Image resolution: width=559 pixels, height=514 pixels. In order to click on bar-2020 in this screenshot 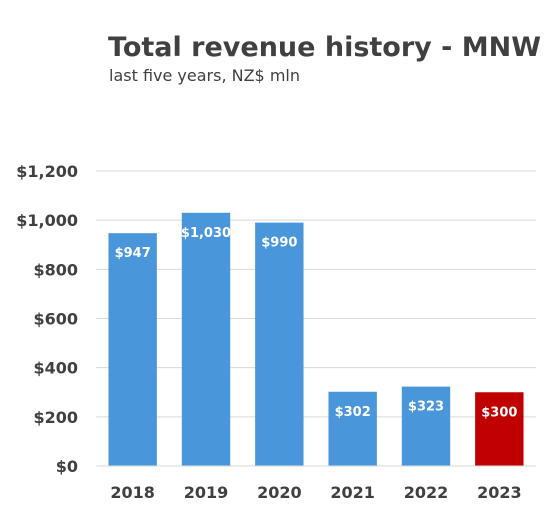, I will do `click(279, 344)`.